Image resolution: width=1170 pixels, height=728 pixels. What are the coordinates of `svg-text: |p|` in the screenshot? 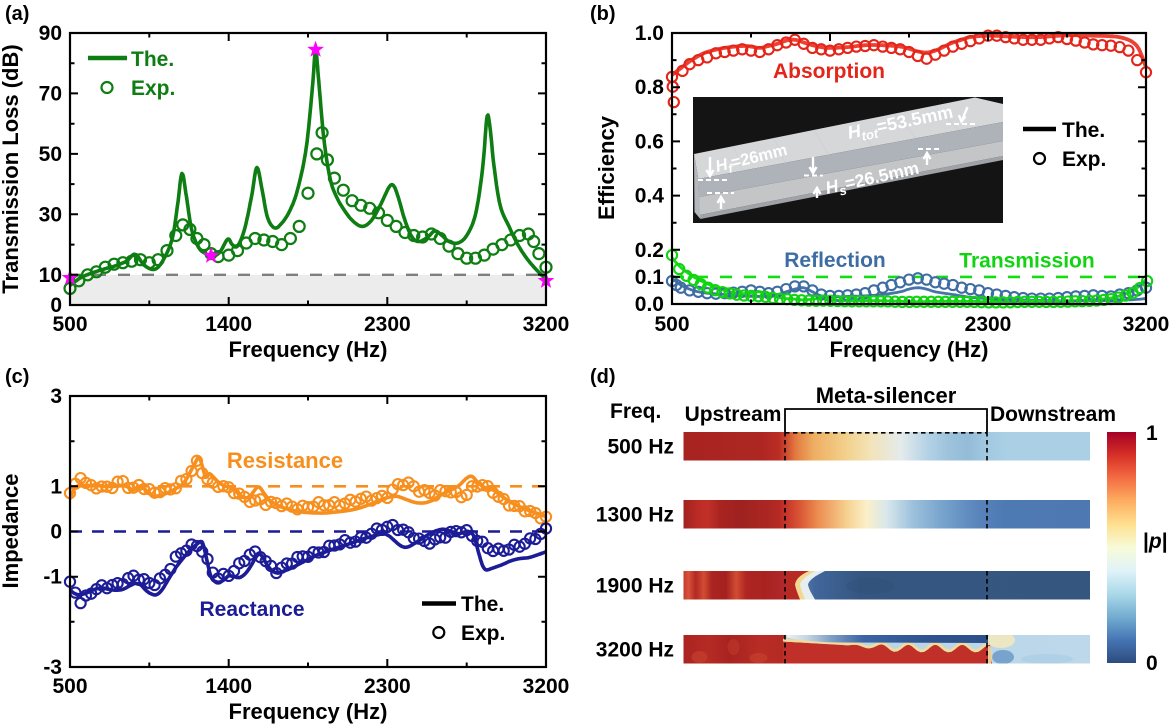 It's located at (1155, 541).